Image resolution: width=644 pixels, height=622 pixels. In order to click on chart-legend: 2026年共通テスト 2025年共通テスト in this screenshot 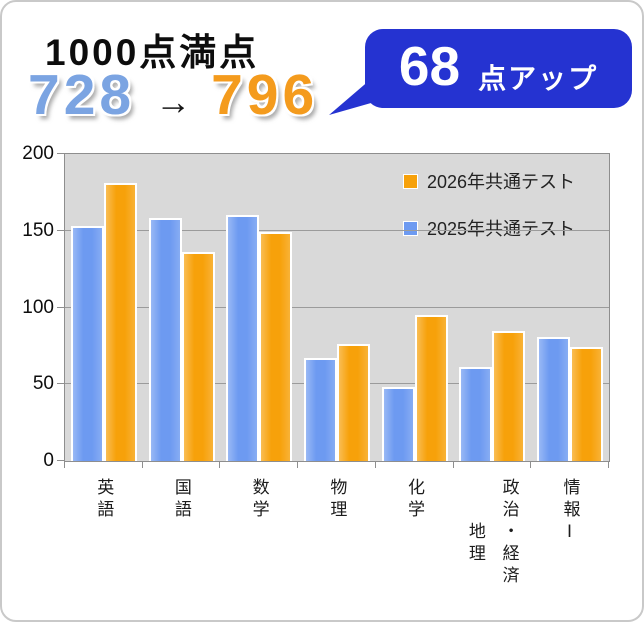, I will do `click(489, 215)`.